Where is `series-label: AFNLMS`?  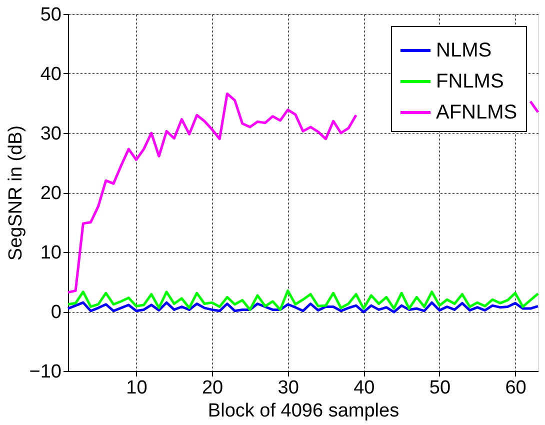 series-label: AFNLMS is located at coordinates (477, 113).